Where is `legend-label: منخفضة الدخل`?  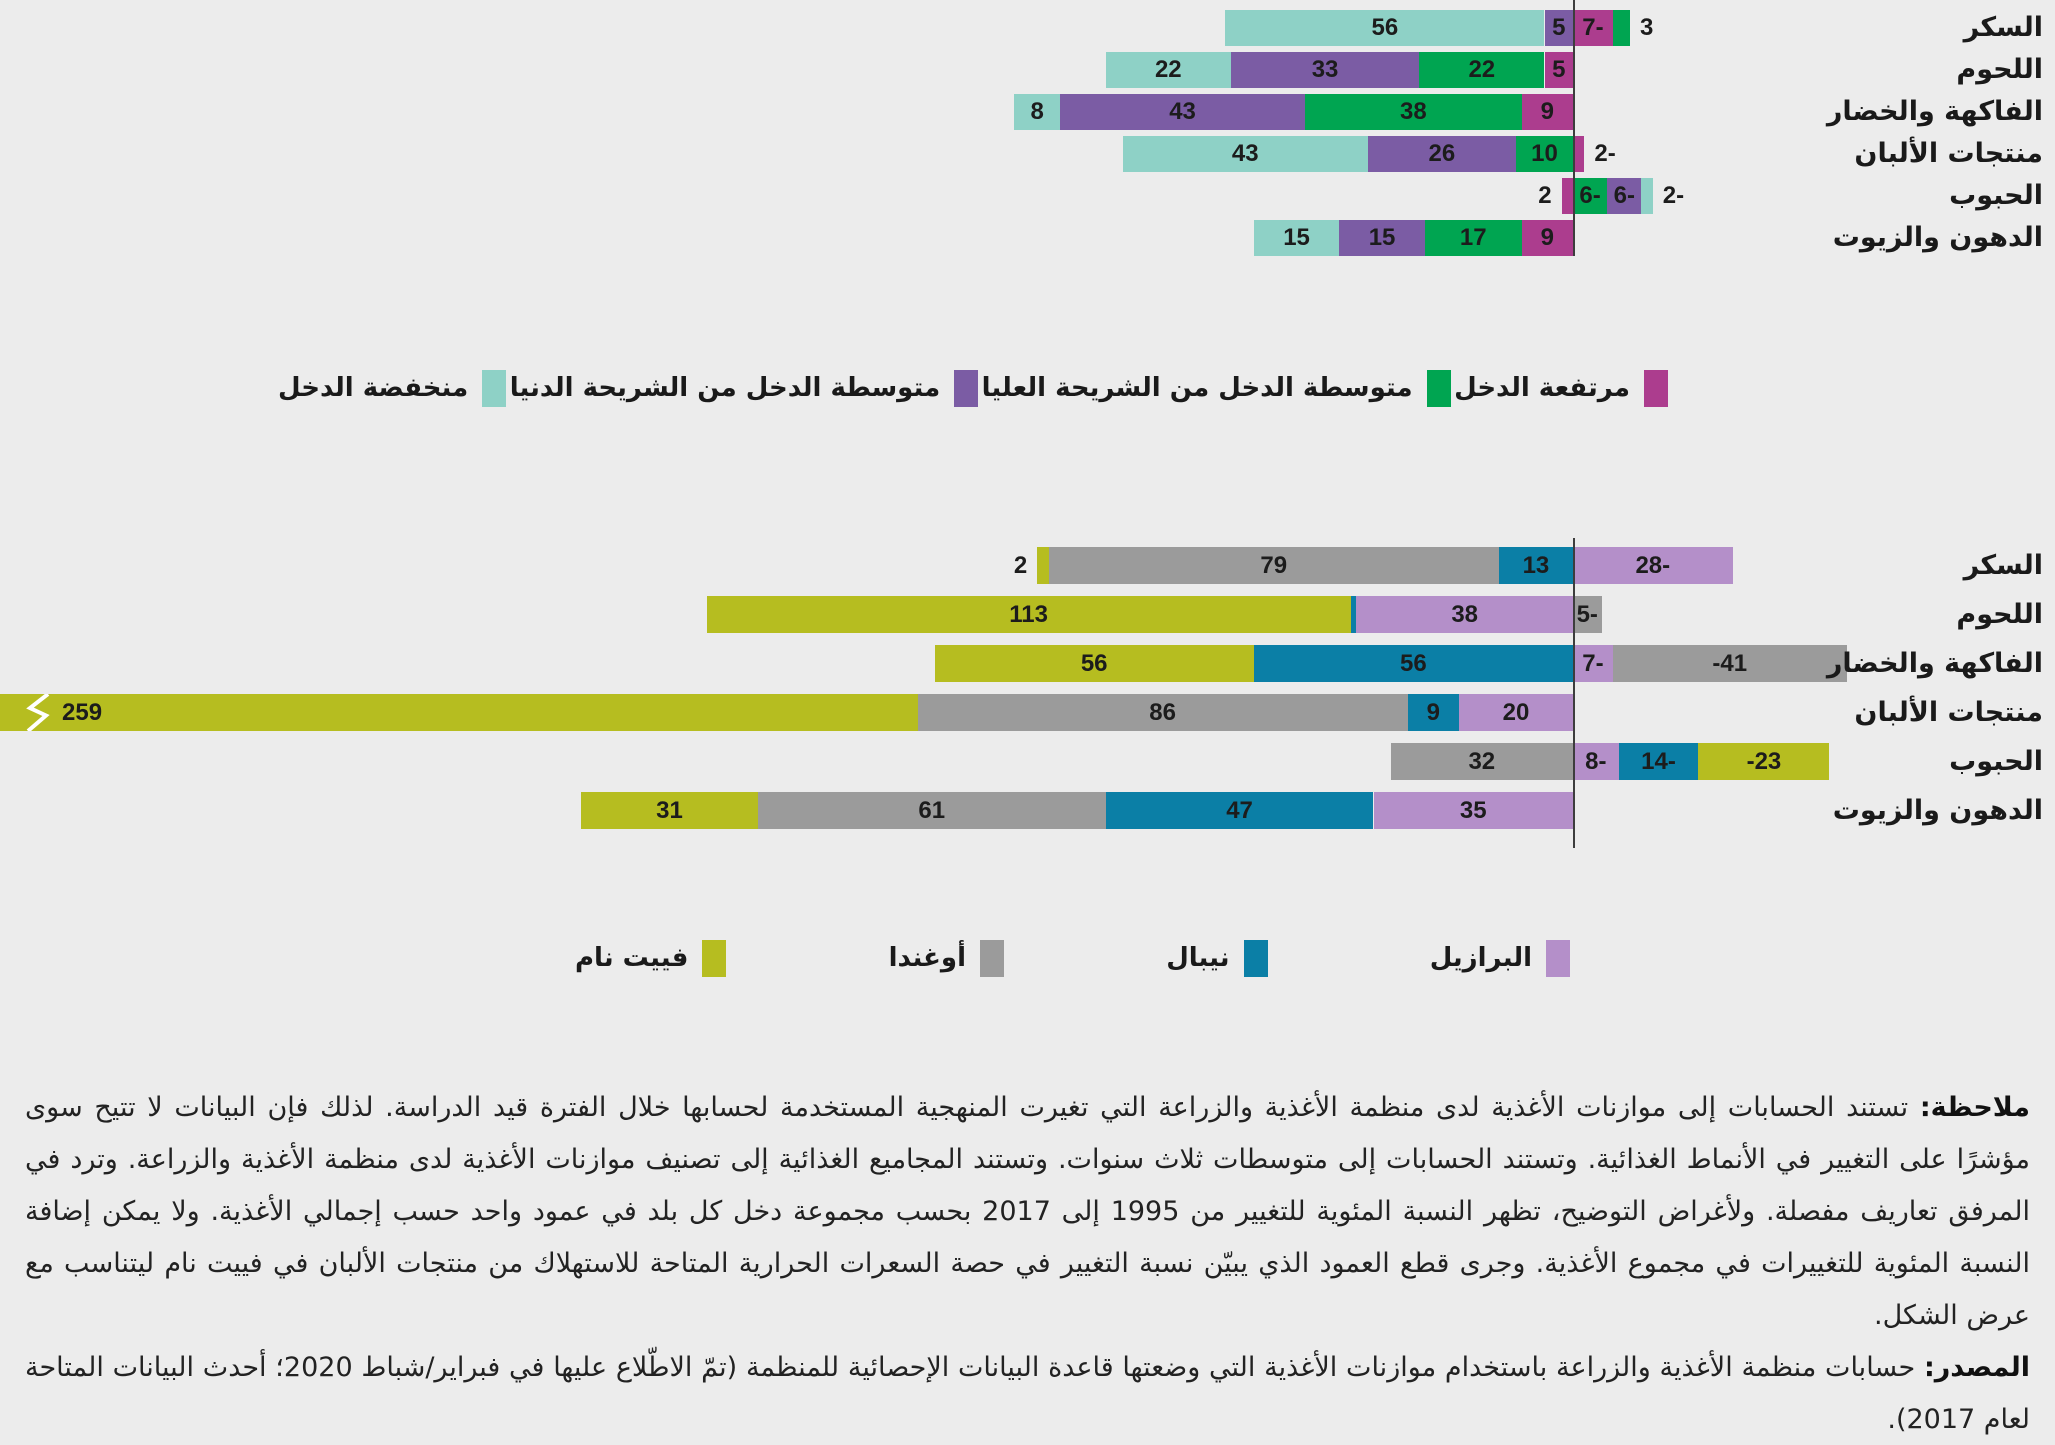
legend-label: منخفضة الدخل is located at coordinates (373, 388).